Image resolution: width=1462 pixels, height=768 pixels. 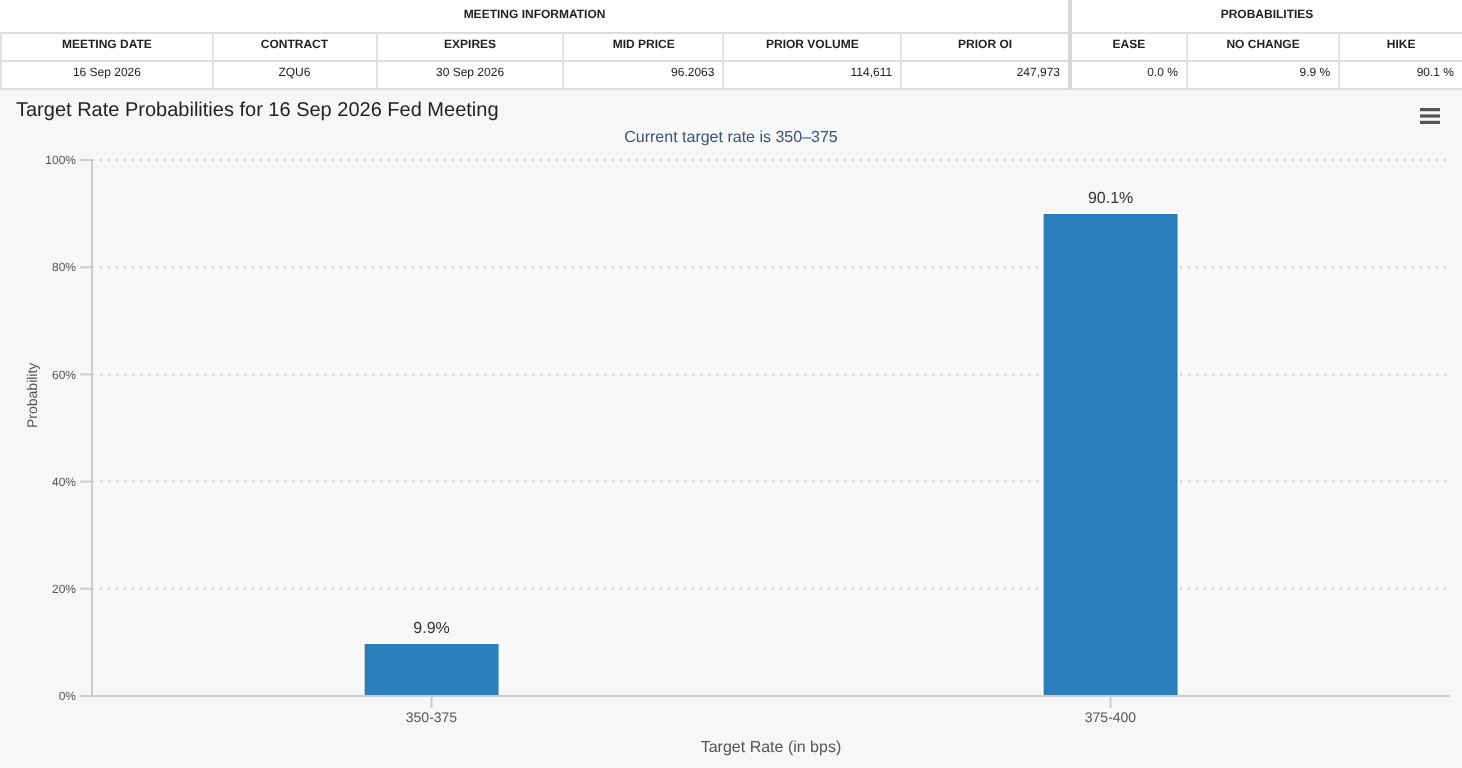 I want to click on chart-subtitle: Current target rate is 350–375, so click(x=731, y=137).